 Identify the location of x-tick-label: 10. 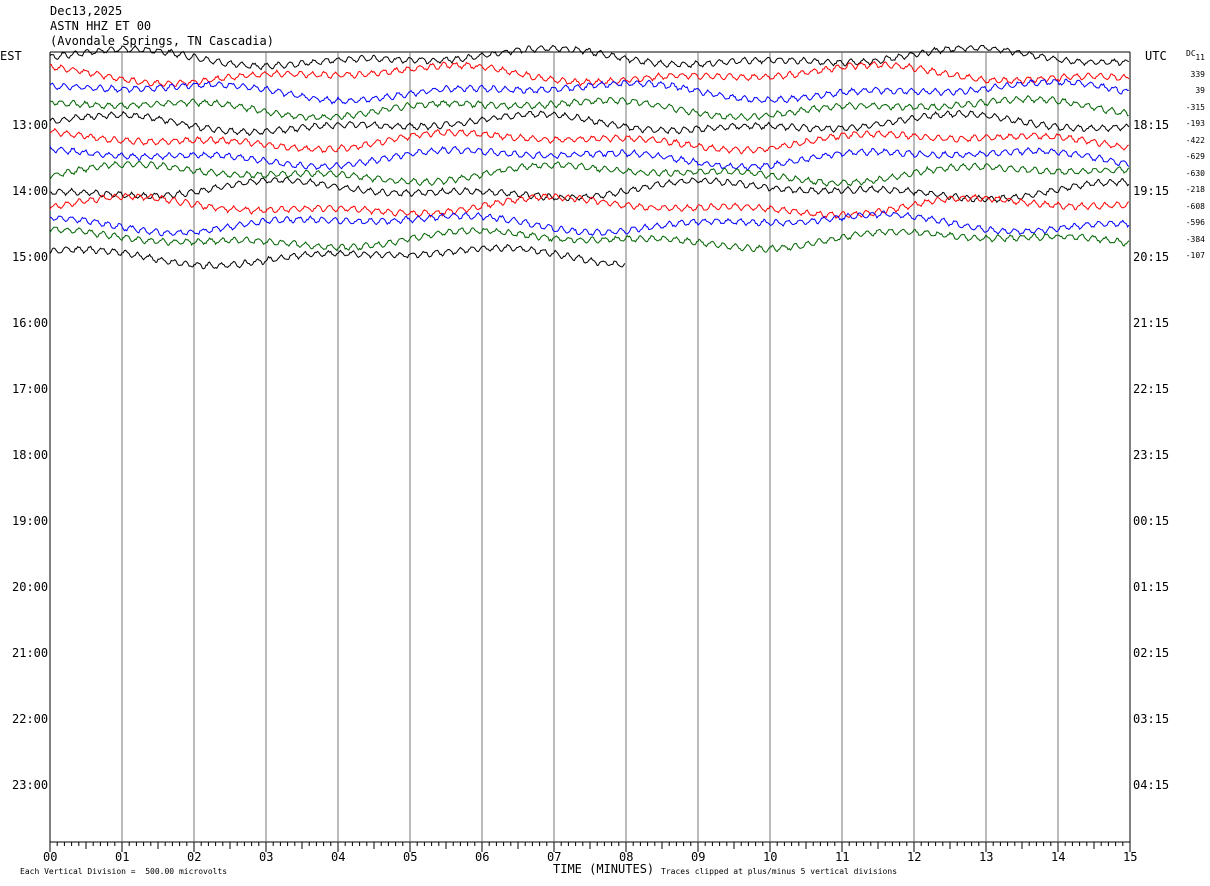
(770, 857).